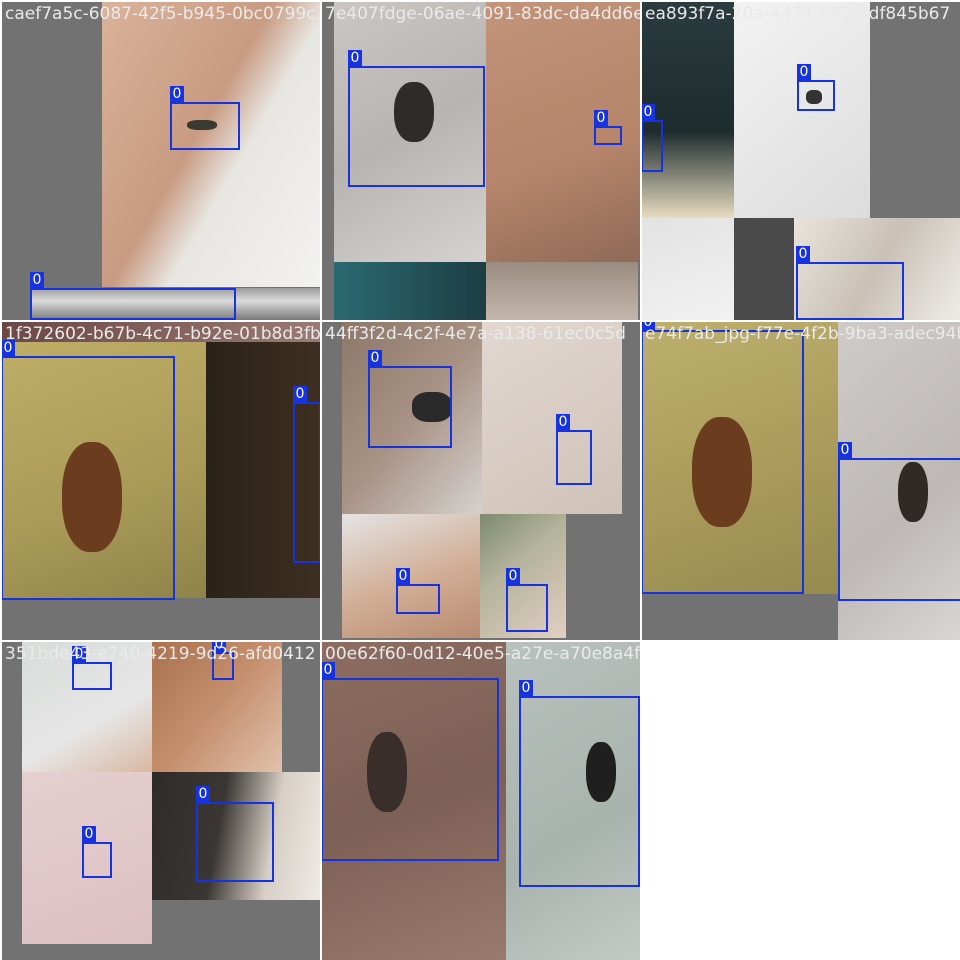 The image size is (960, 960). What do you see at coordinates (563, 132) in the screenshot?
I see `photo-skin-arm` at bounding box center [563, 132].